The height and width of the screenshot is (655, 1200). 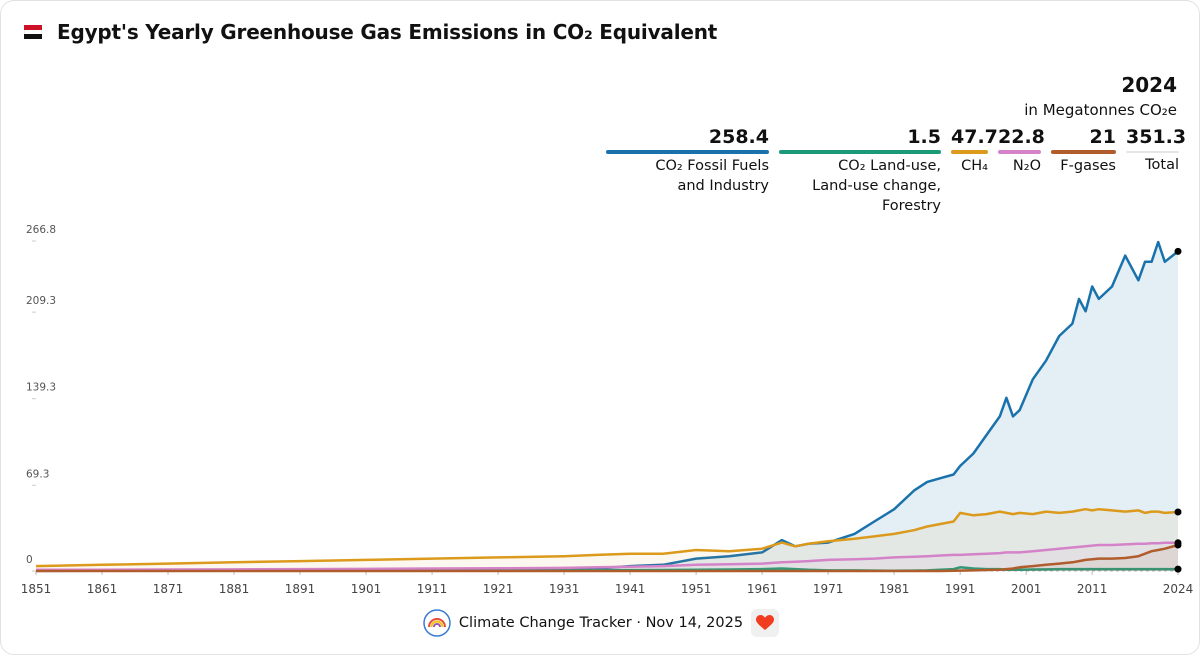 I want to click on x-tick-label: 1981, so click(x=894, y=589).